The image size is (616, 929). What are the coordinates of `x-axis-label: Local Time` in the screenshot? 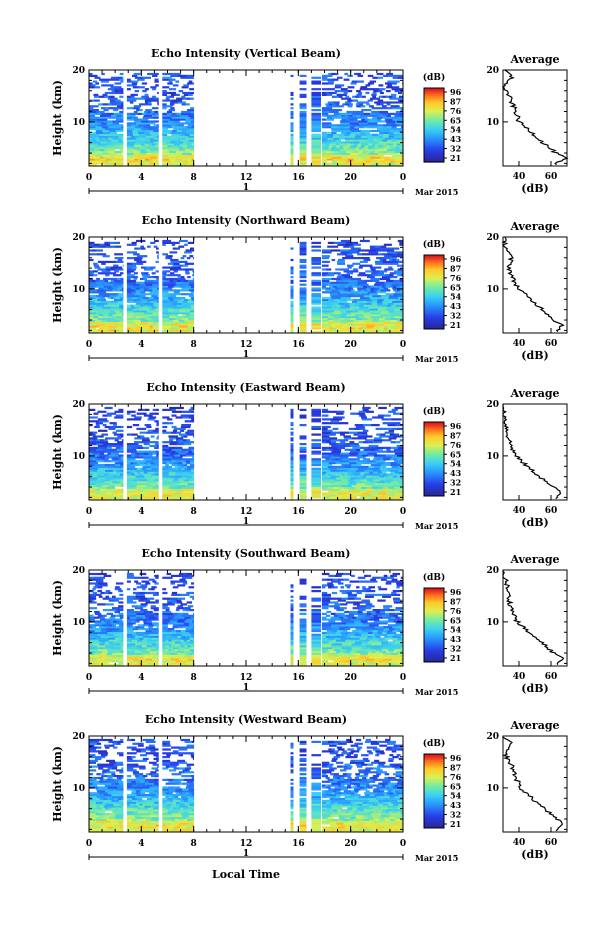 It's located at (246, 874).